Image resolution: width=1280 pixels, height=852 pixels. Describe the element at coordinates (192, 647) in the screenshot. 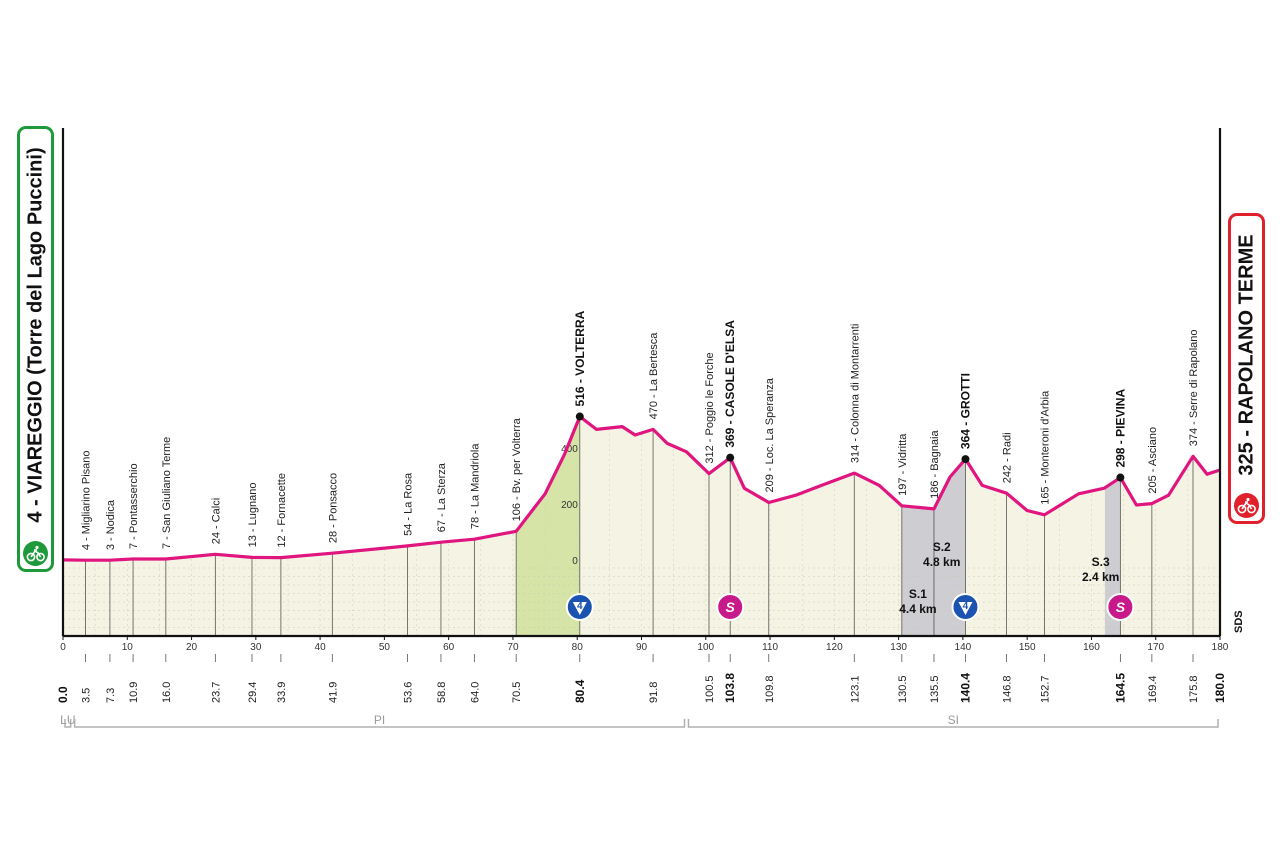

I see `x-tick-label: 20` at that location.